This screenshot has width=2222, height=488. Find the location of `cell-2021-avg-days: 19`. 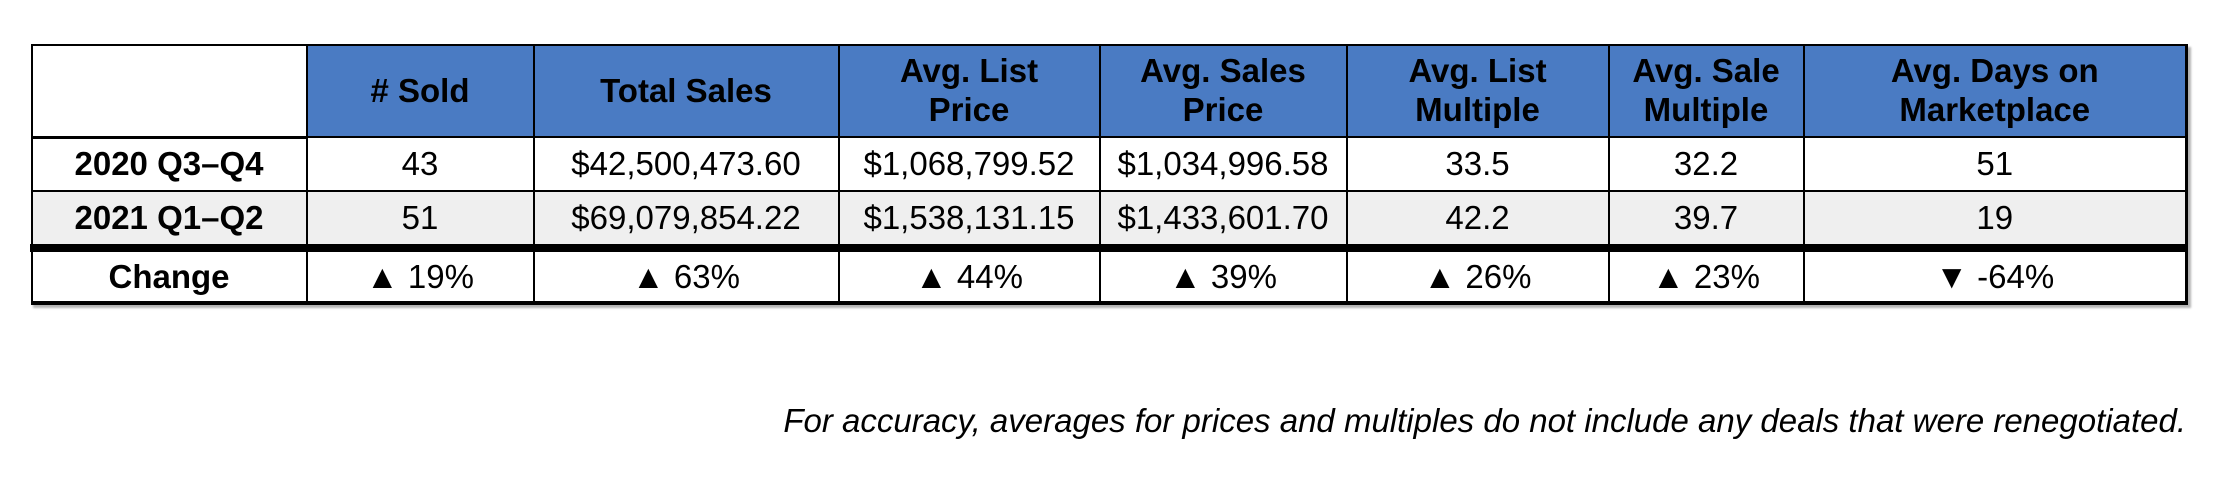

cell-2021-avg-days: 19 is located at coordinates (1995, 218).